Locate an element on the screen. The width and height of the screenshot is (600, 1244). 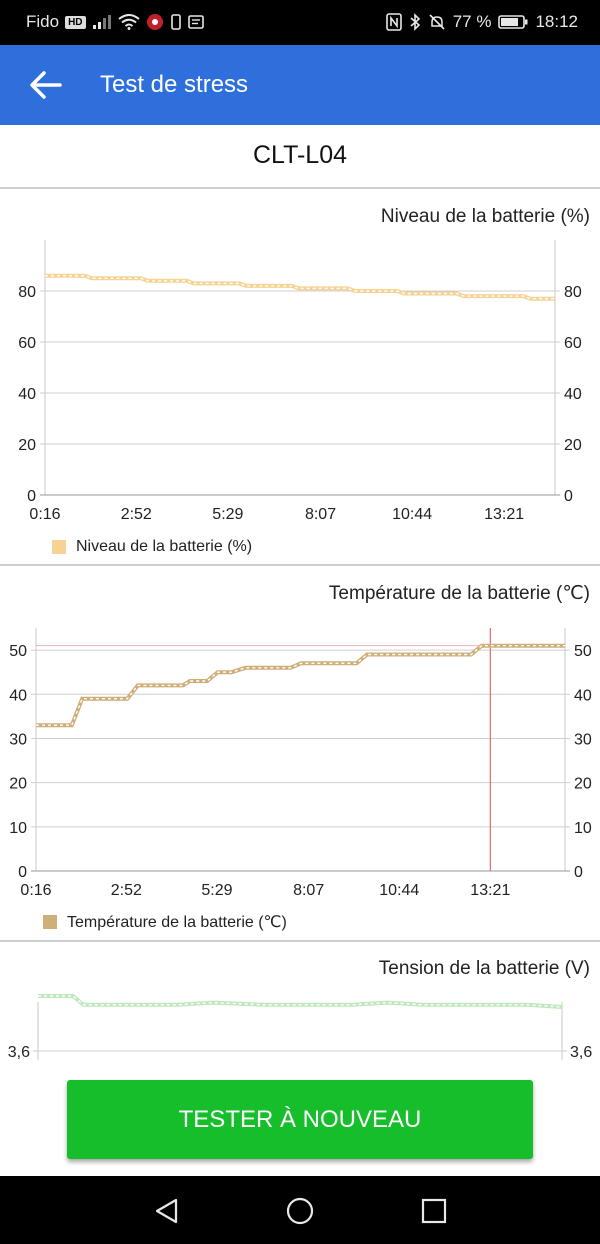
y-tick-label-right: 10 is located at coordinates (583, 828).